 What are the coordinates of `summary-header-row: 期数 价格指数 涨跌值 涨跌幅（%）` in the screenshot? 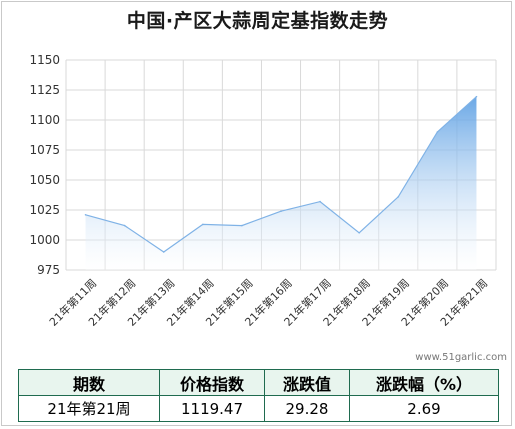 It's located at (258, 382).